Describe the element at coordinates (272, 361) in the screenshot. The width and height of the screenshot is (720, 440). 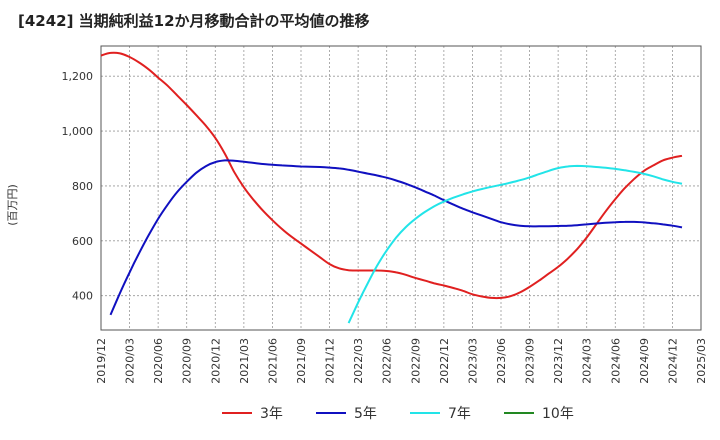
I see `x-tick-label: 2021/06` at that location.